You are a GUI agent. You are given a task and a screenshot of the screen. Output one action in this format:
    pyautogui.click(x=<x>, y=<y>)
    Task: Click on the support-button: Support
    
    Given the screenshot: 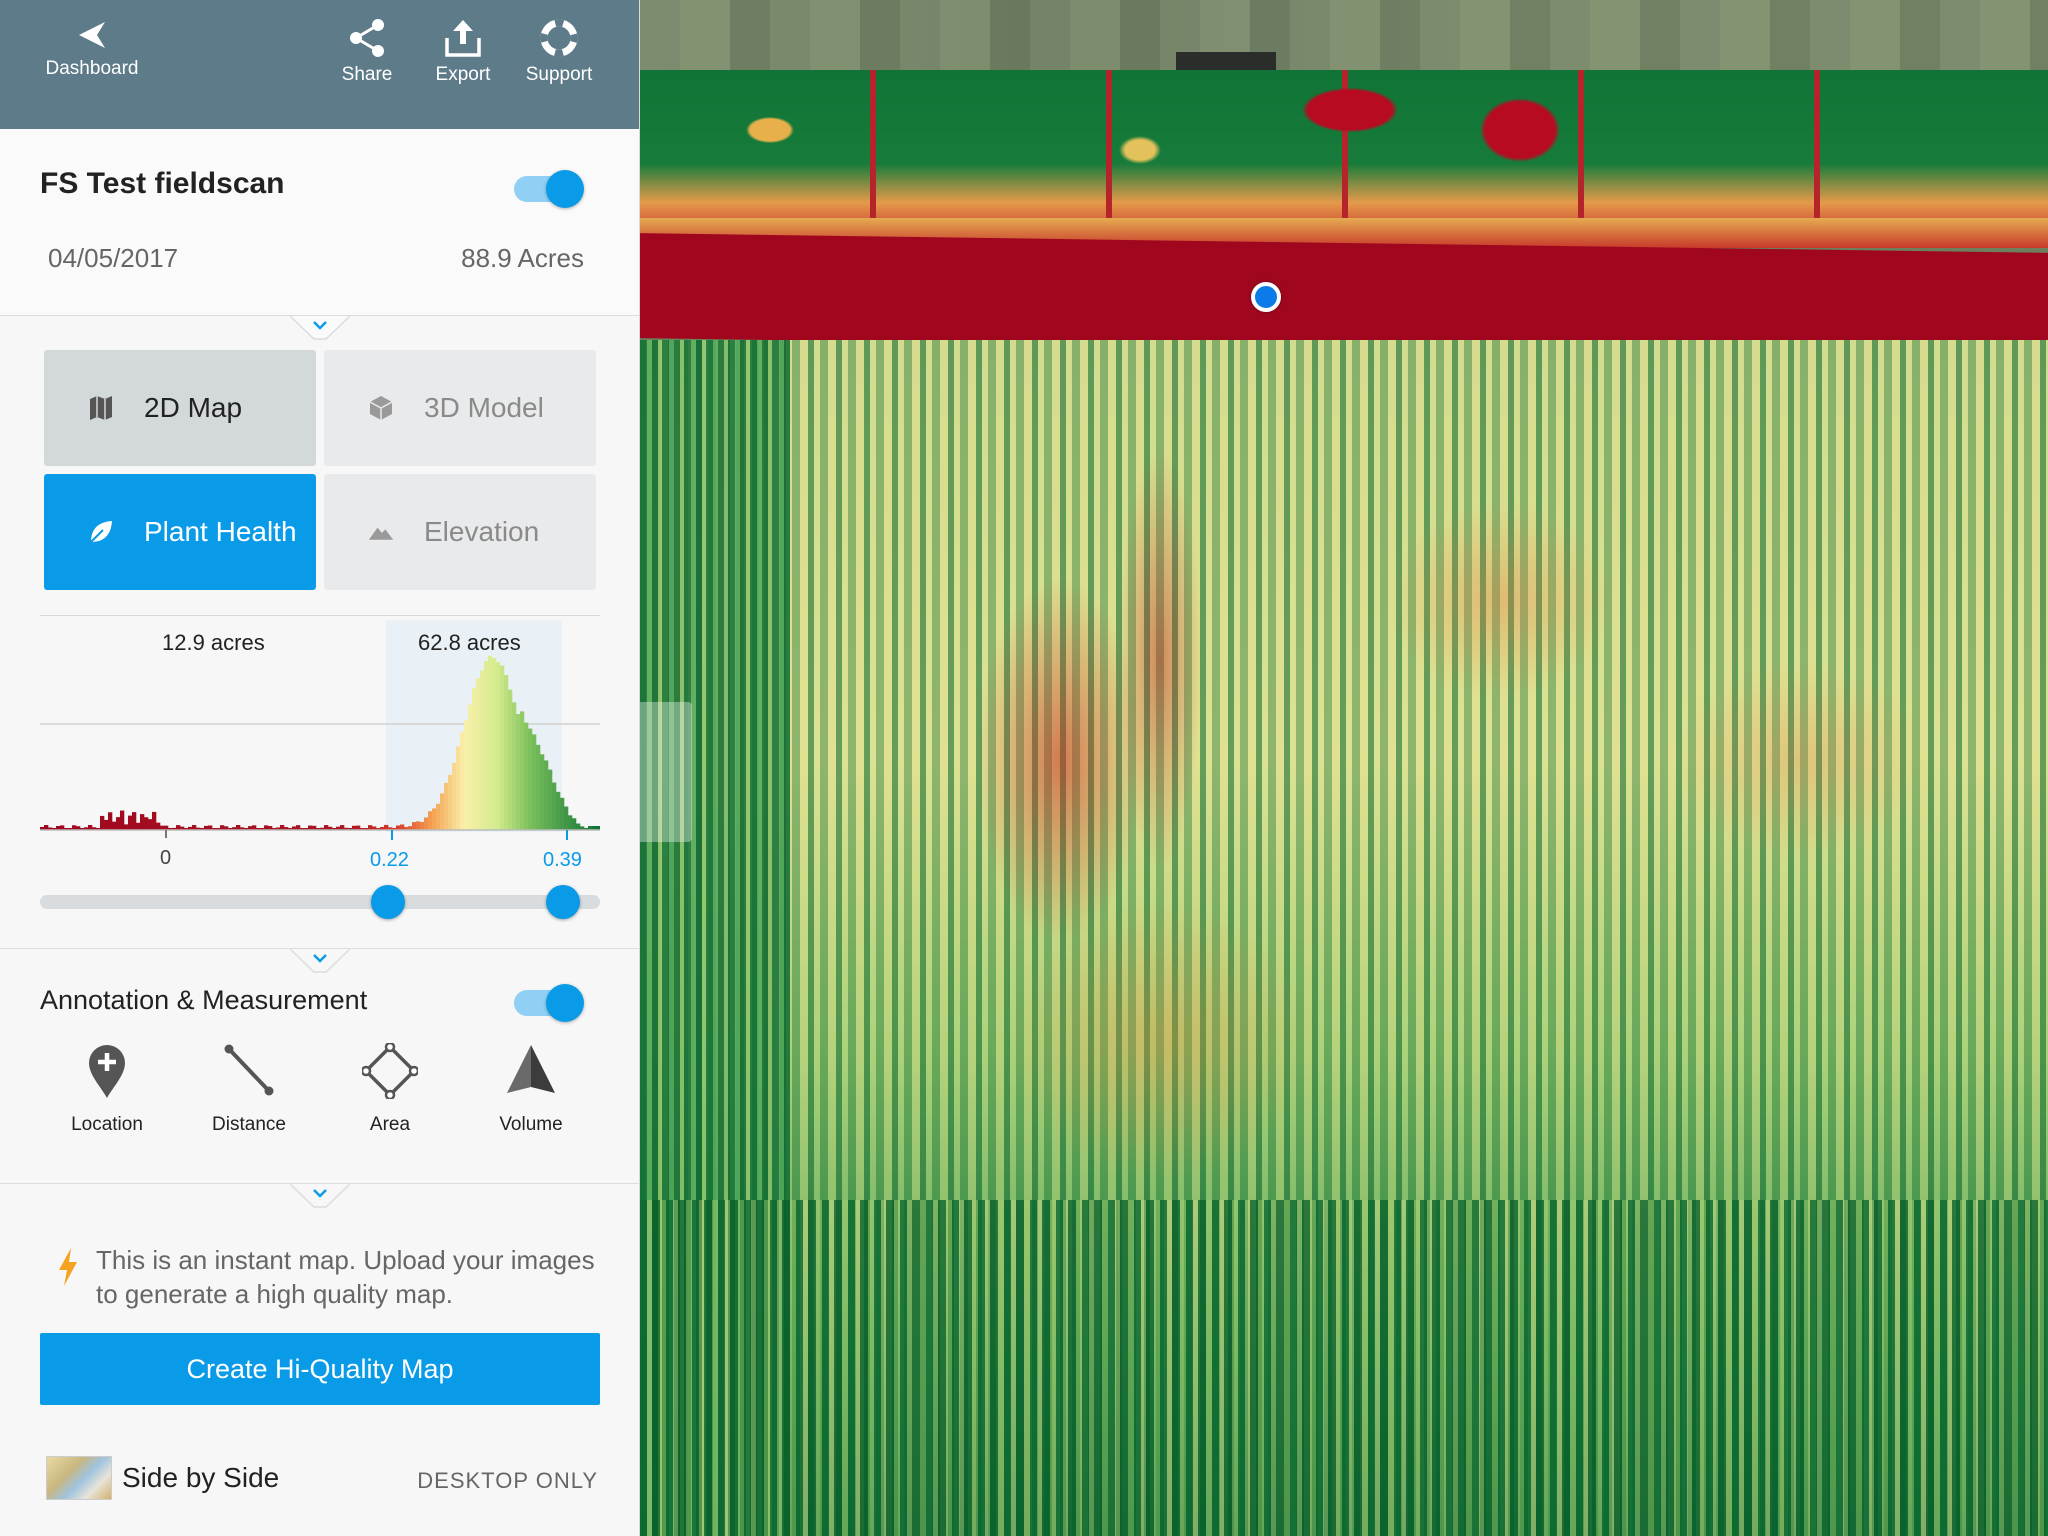 What is the action you would take?
    pyautogui.click(x=559, y=52)
    